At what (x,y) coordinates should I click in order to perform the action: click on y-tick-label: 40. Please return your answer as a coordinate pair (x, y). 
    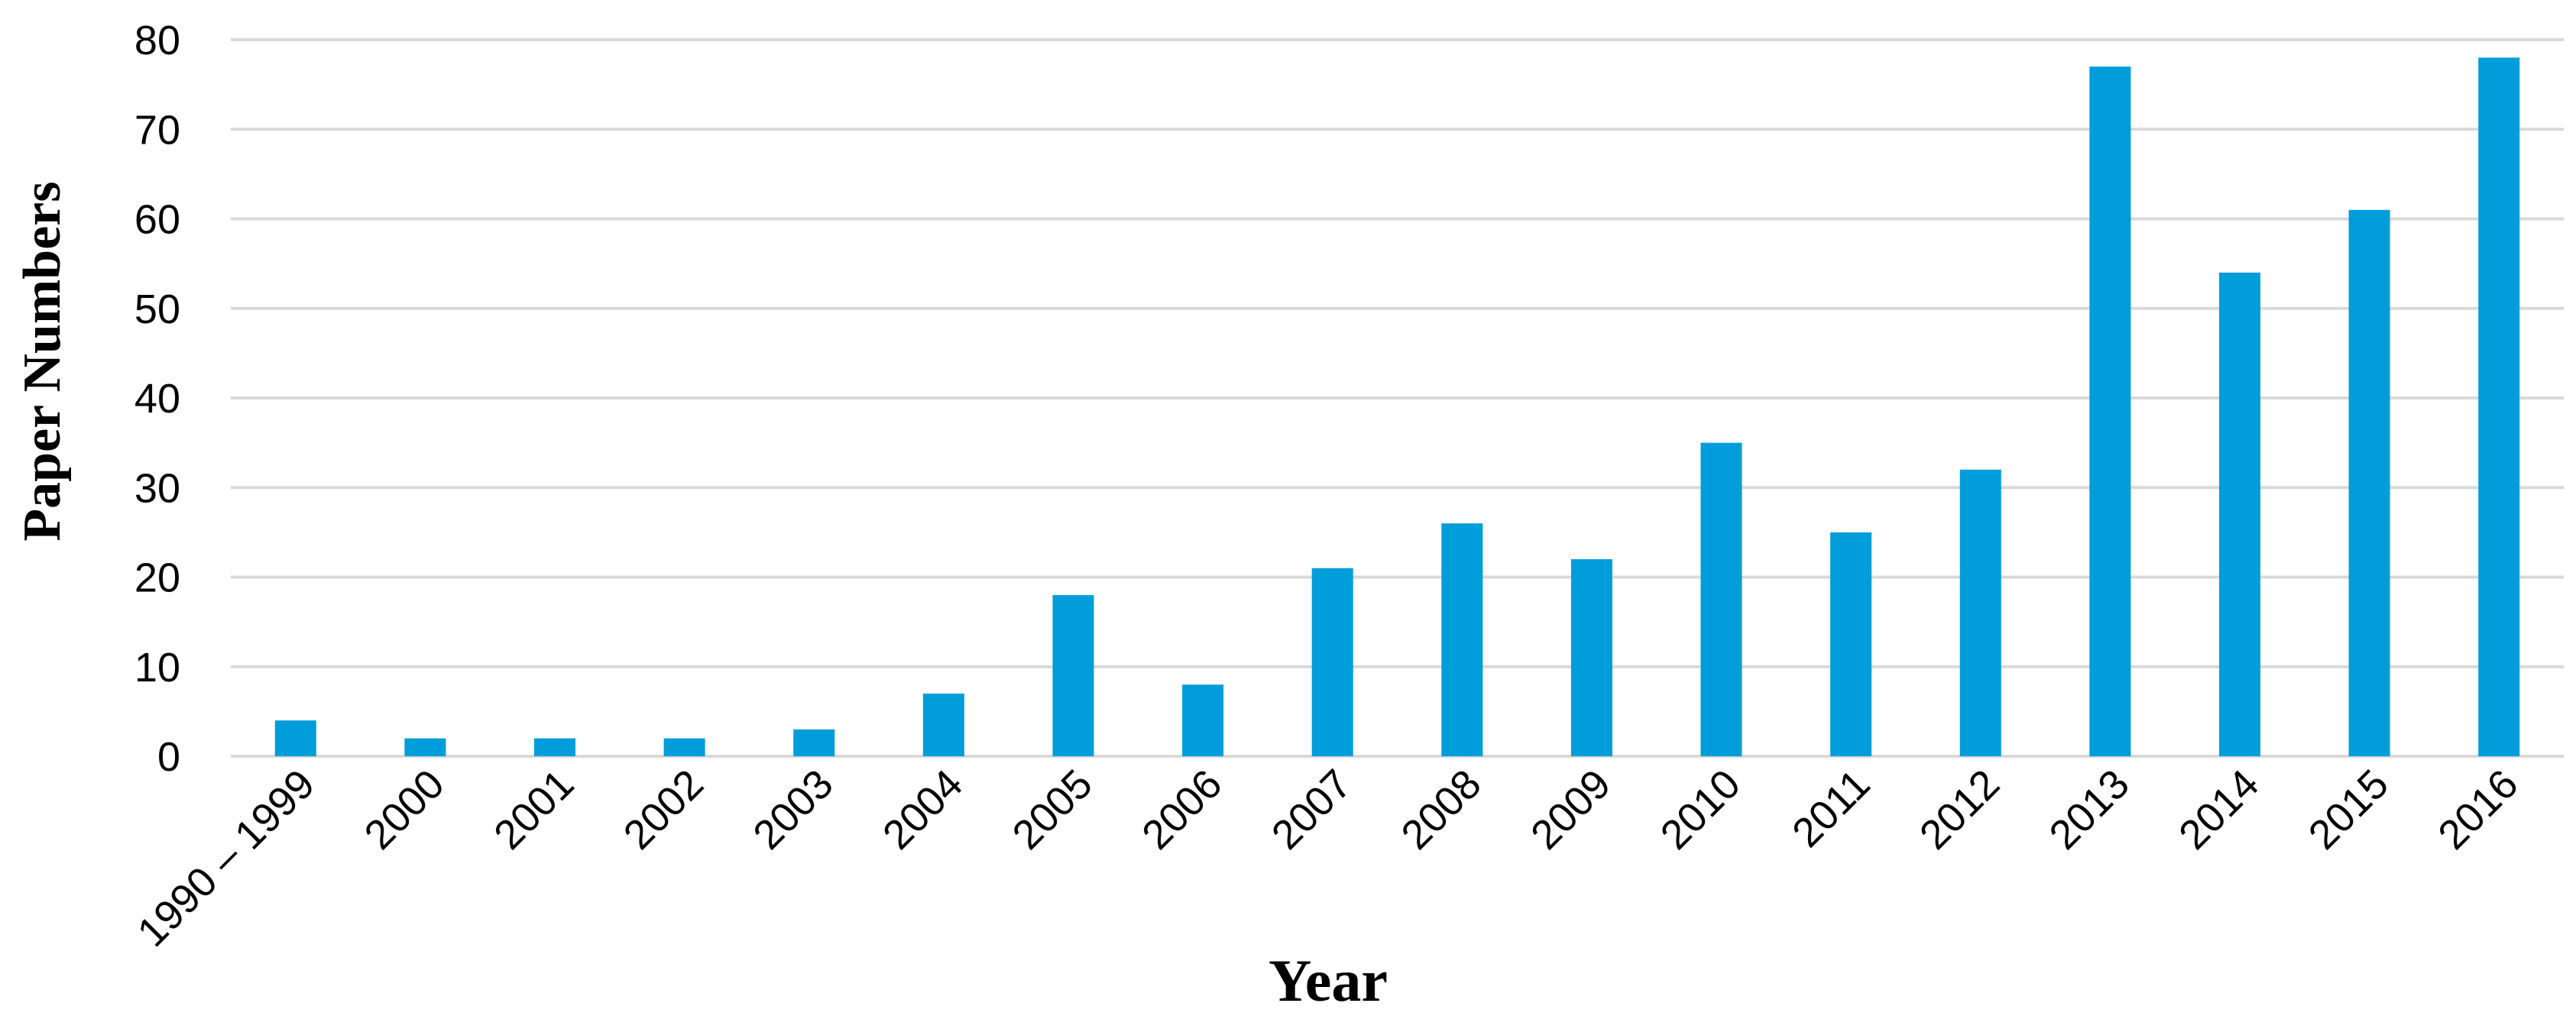
    Looking at the image, I should click on (157, 399).